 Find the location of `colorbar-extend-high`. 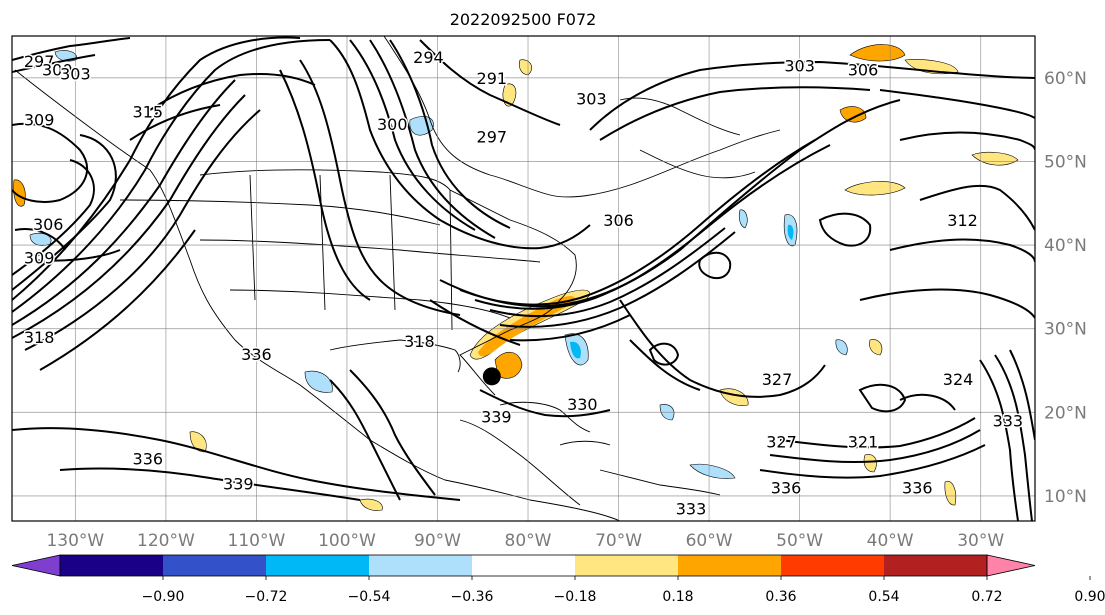

colorbar-extend-high is located at coordinates (1011, 565).